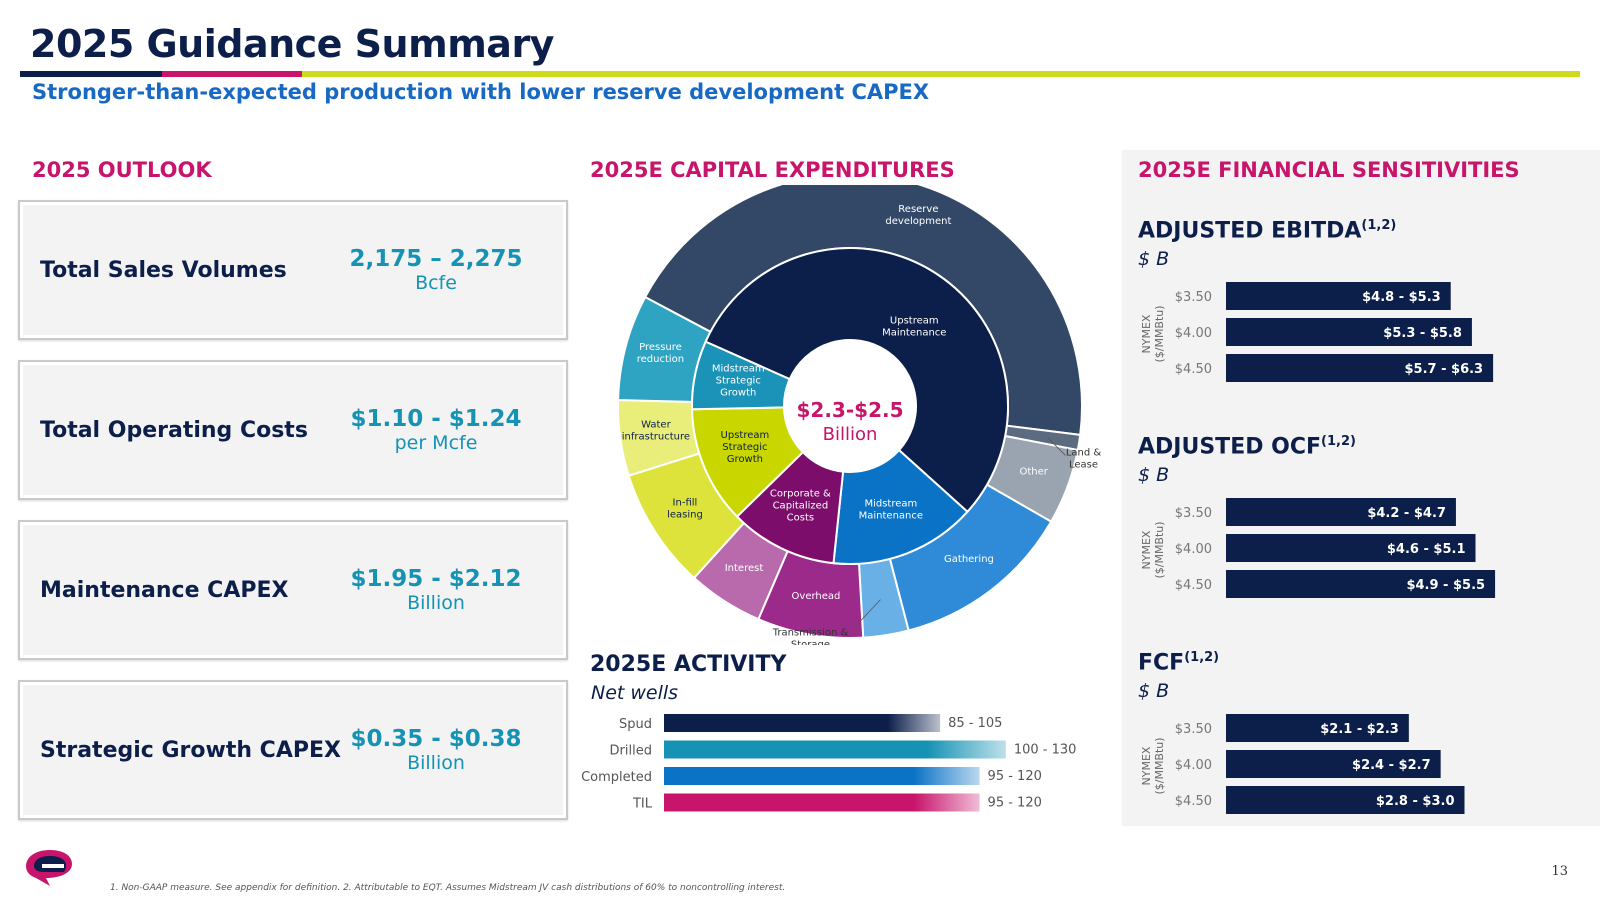 The image size is (1600, 900). I want to click on activity-category-drilled: Drilled, so click(631, 751).